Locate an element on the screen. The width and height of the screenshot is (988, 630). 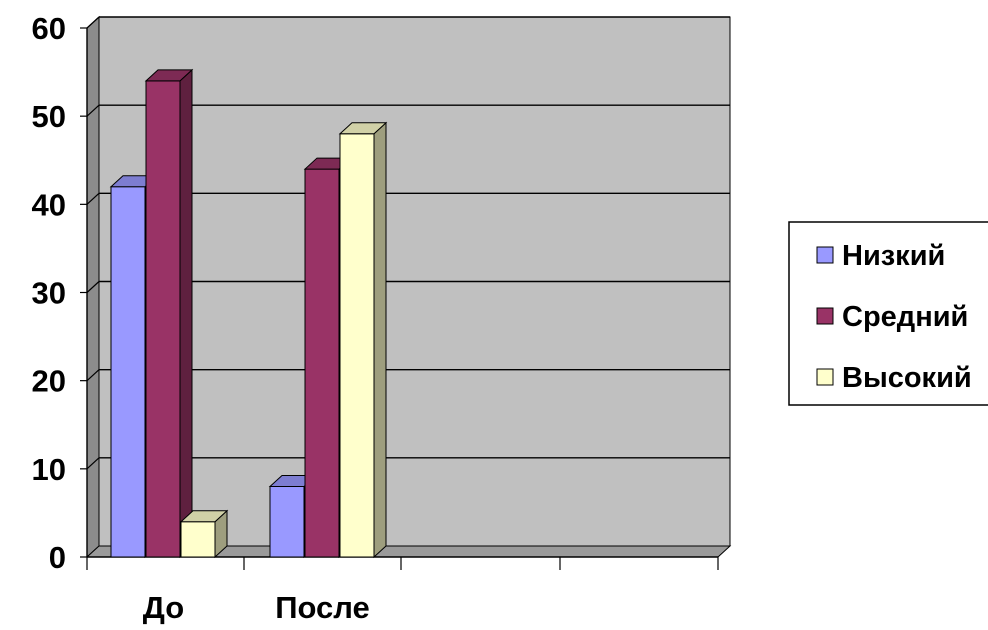
y-tick-label: 10 is located at coordinates (49, 469).